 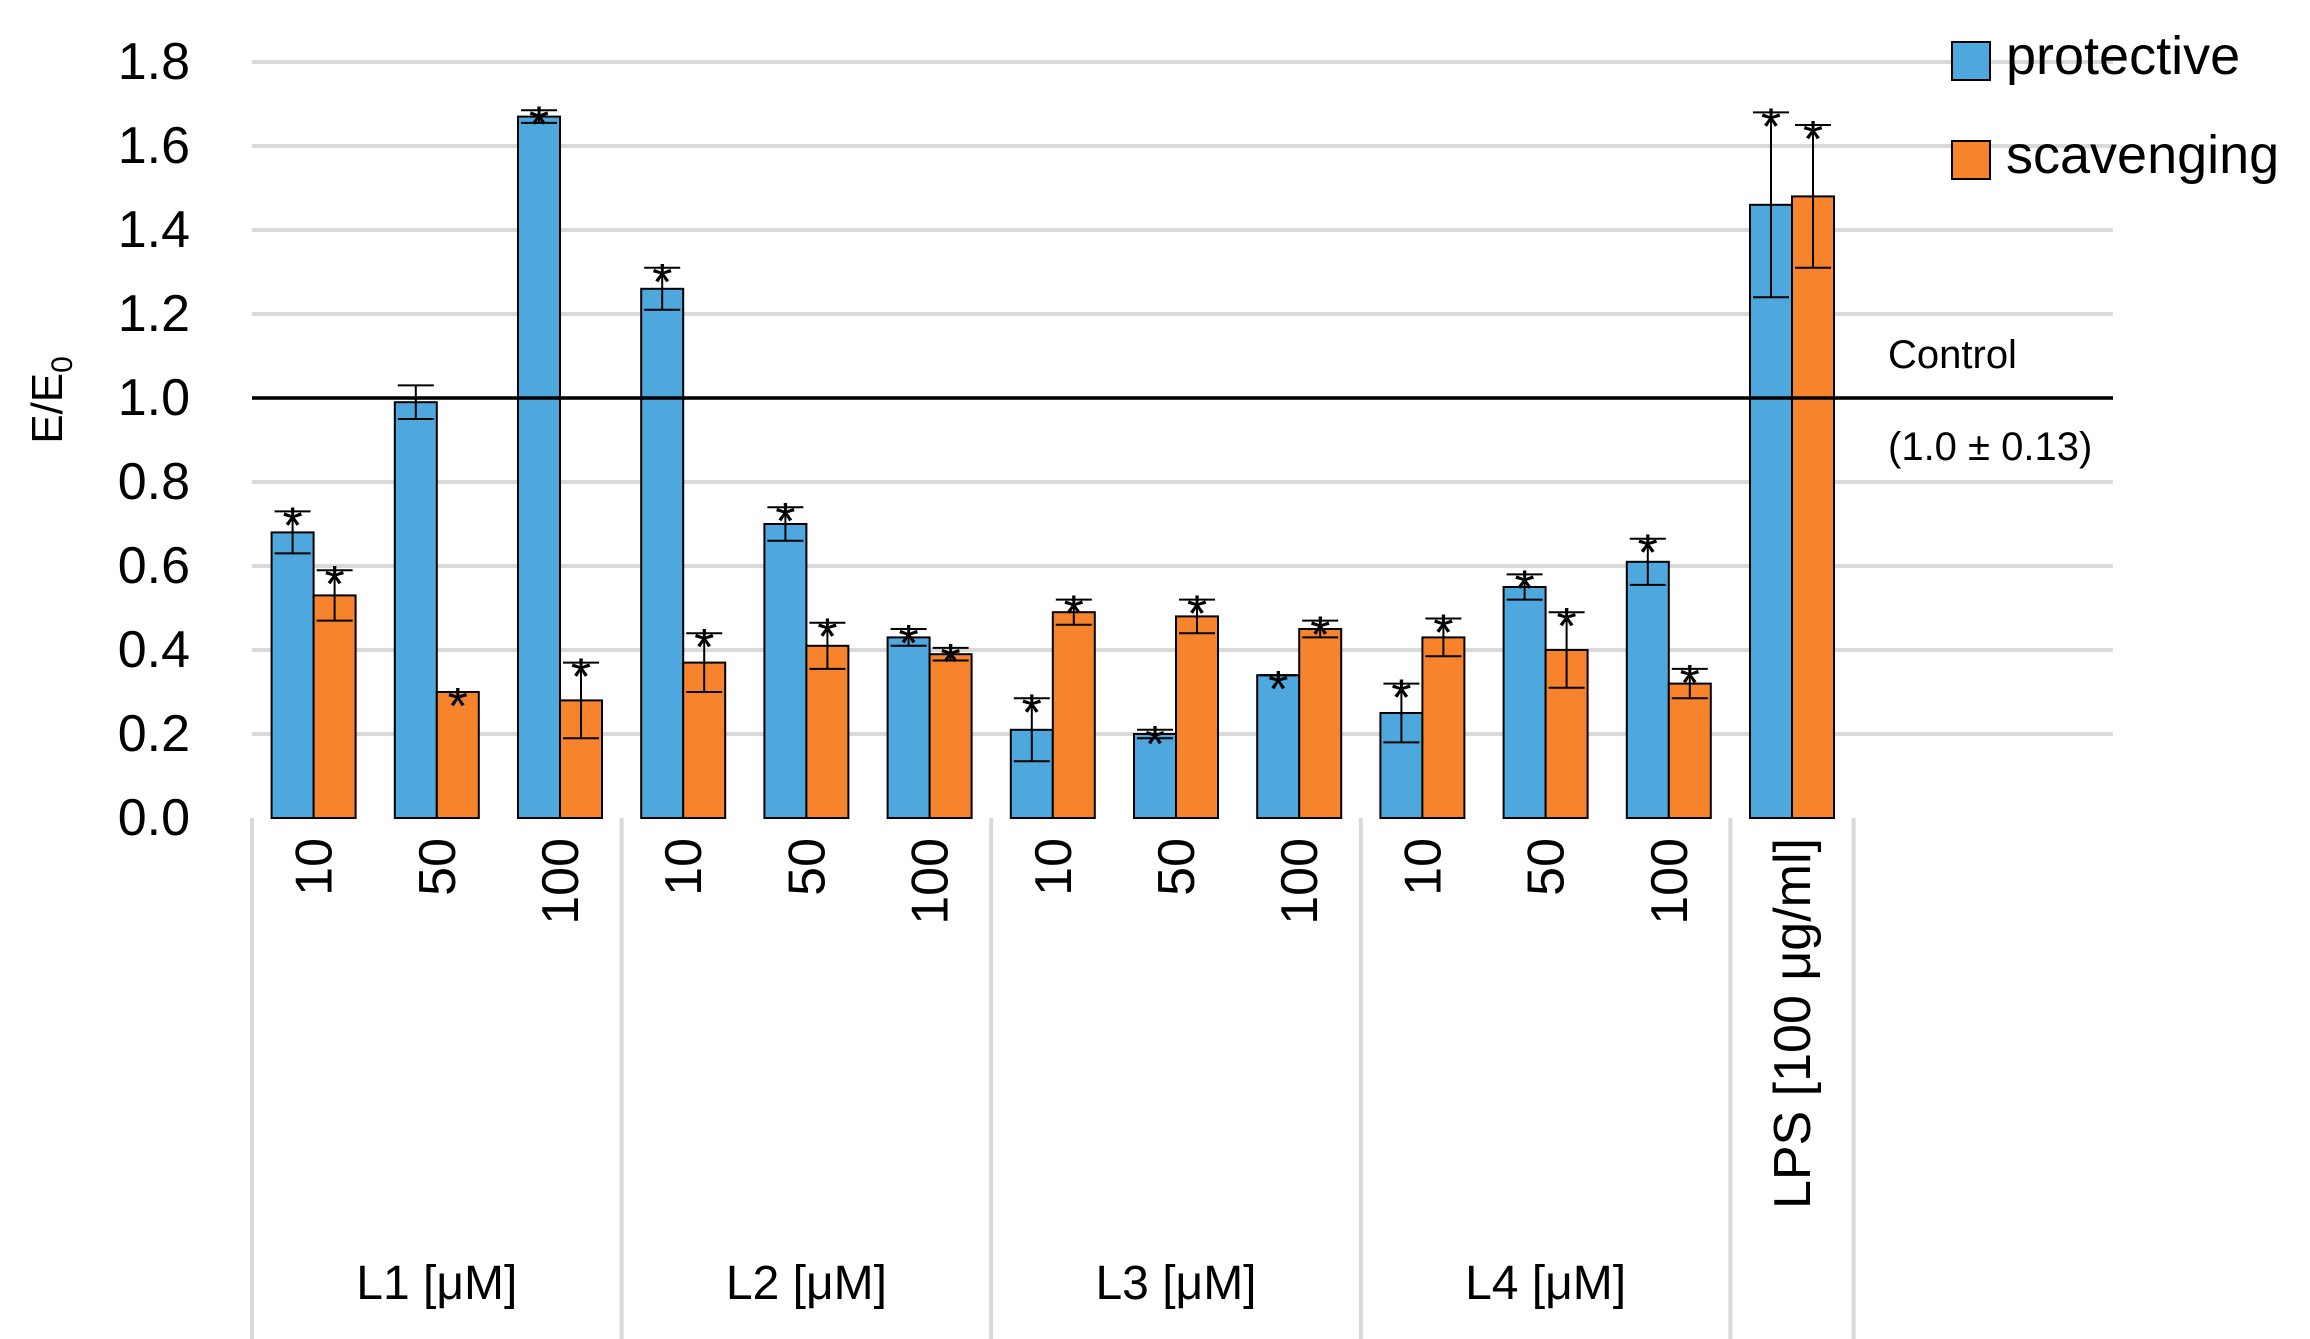 What do you see at coordinates (154, 230) in the screenshot?
I see `y-tick-label: 1.4` at bounding box center [154, 230].